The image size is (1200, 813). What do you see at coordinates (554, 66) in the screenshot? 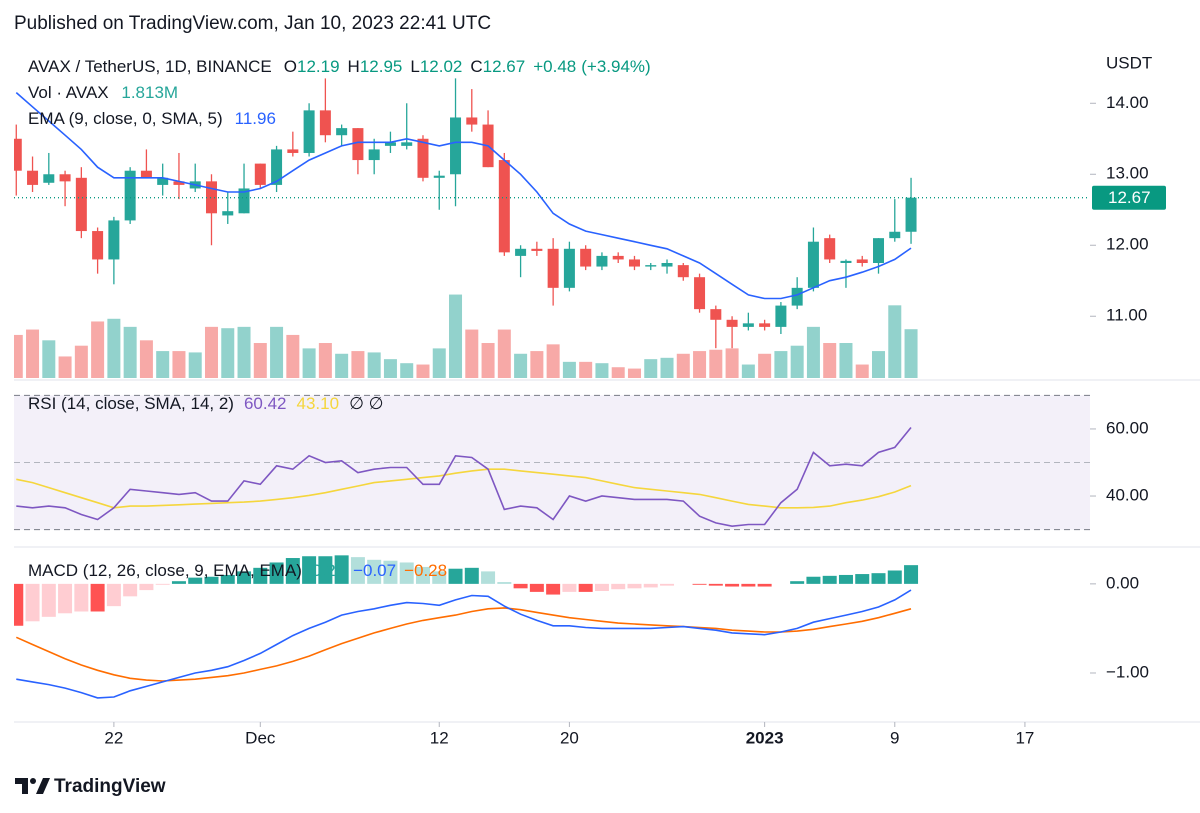
I see `legend-item: +0.48` at bounding box center [554, 66].